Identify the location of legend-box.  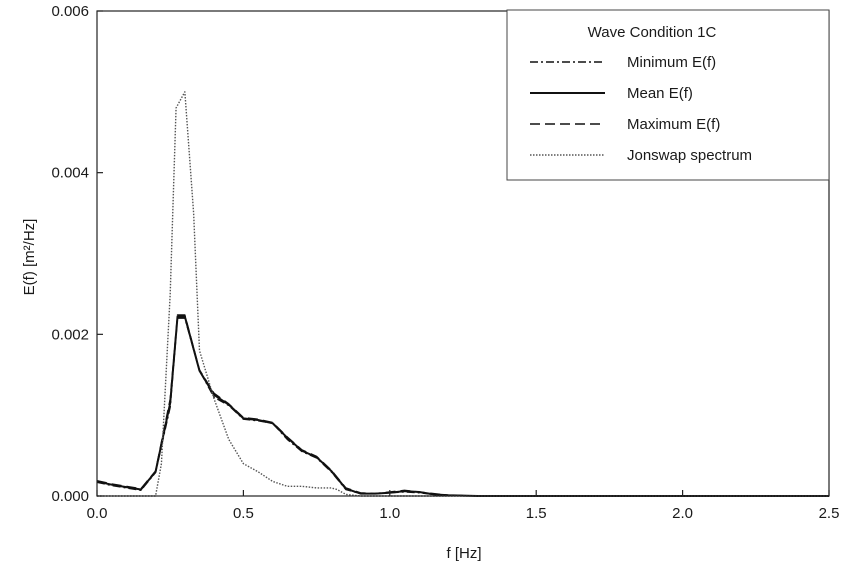
(668, 95).